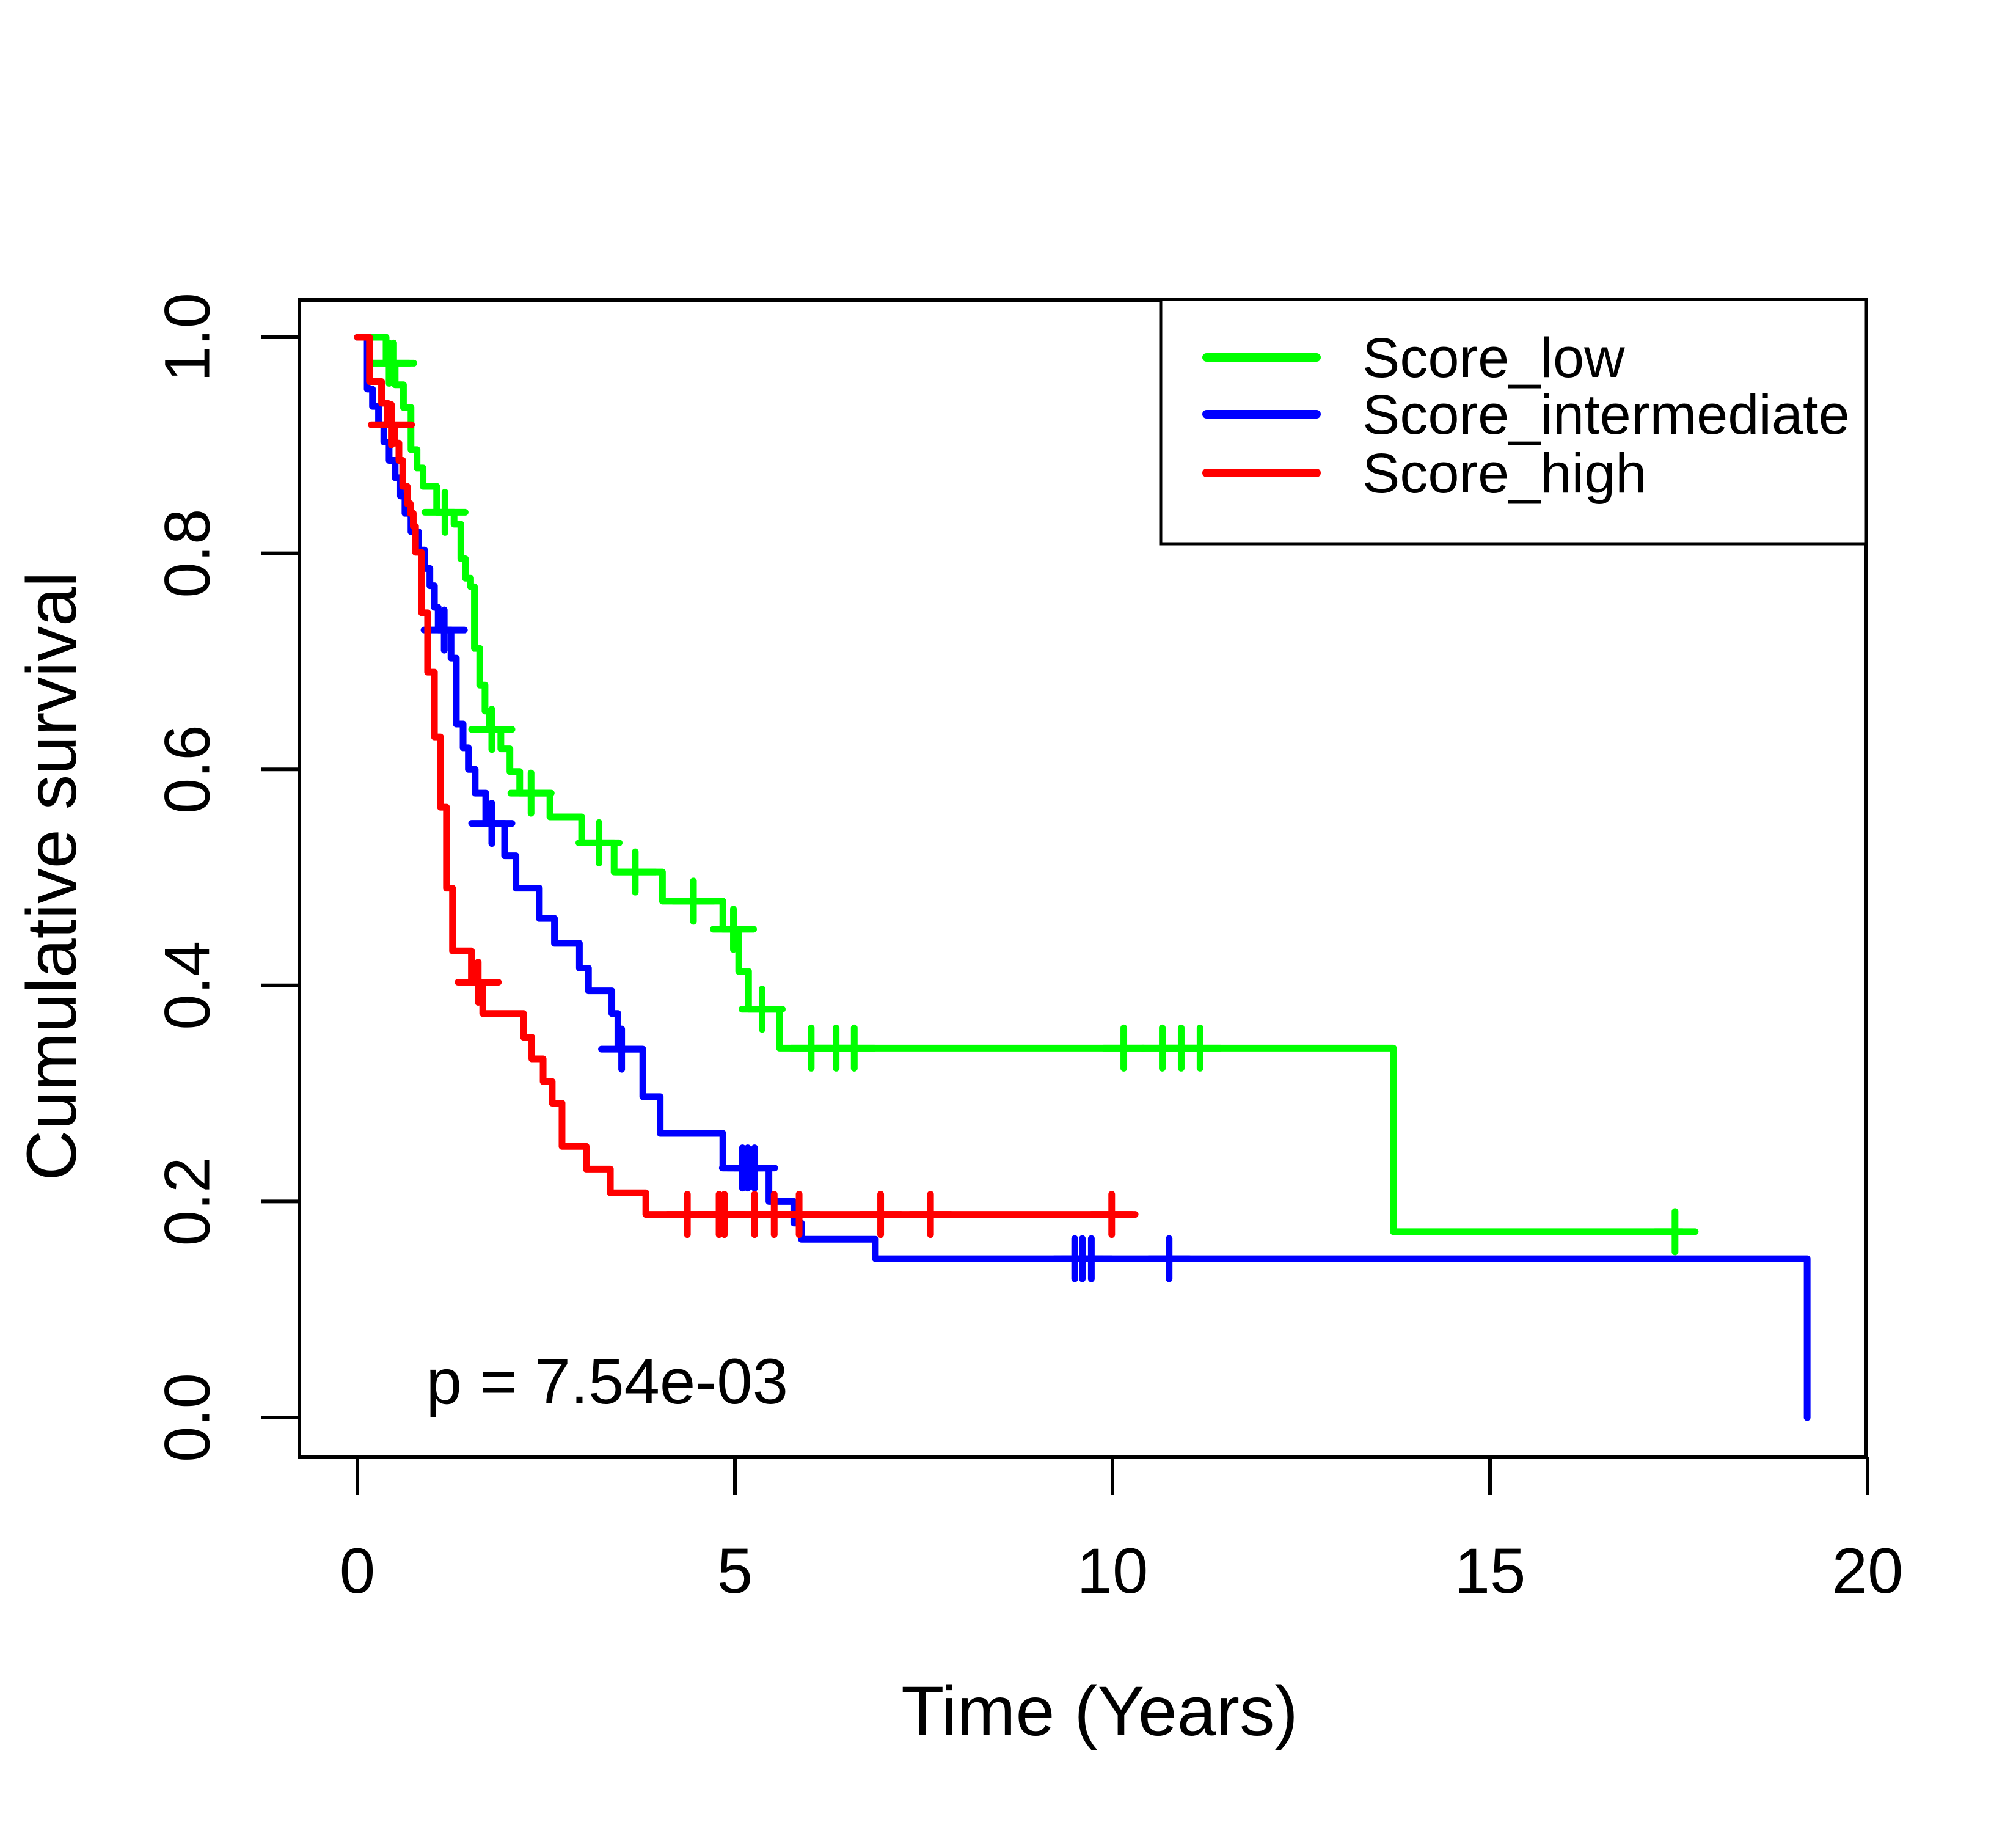  Describe the element at coordinates (52, 876) in the screenshot. I see `y-axis-title: Cumulative survival` at that location.